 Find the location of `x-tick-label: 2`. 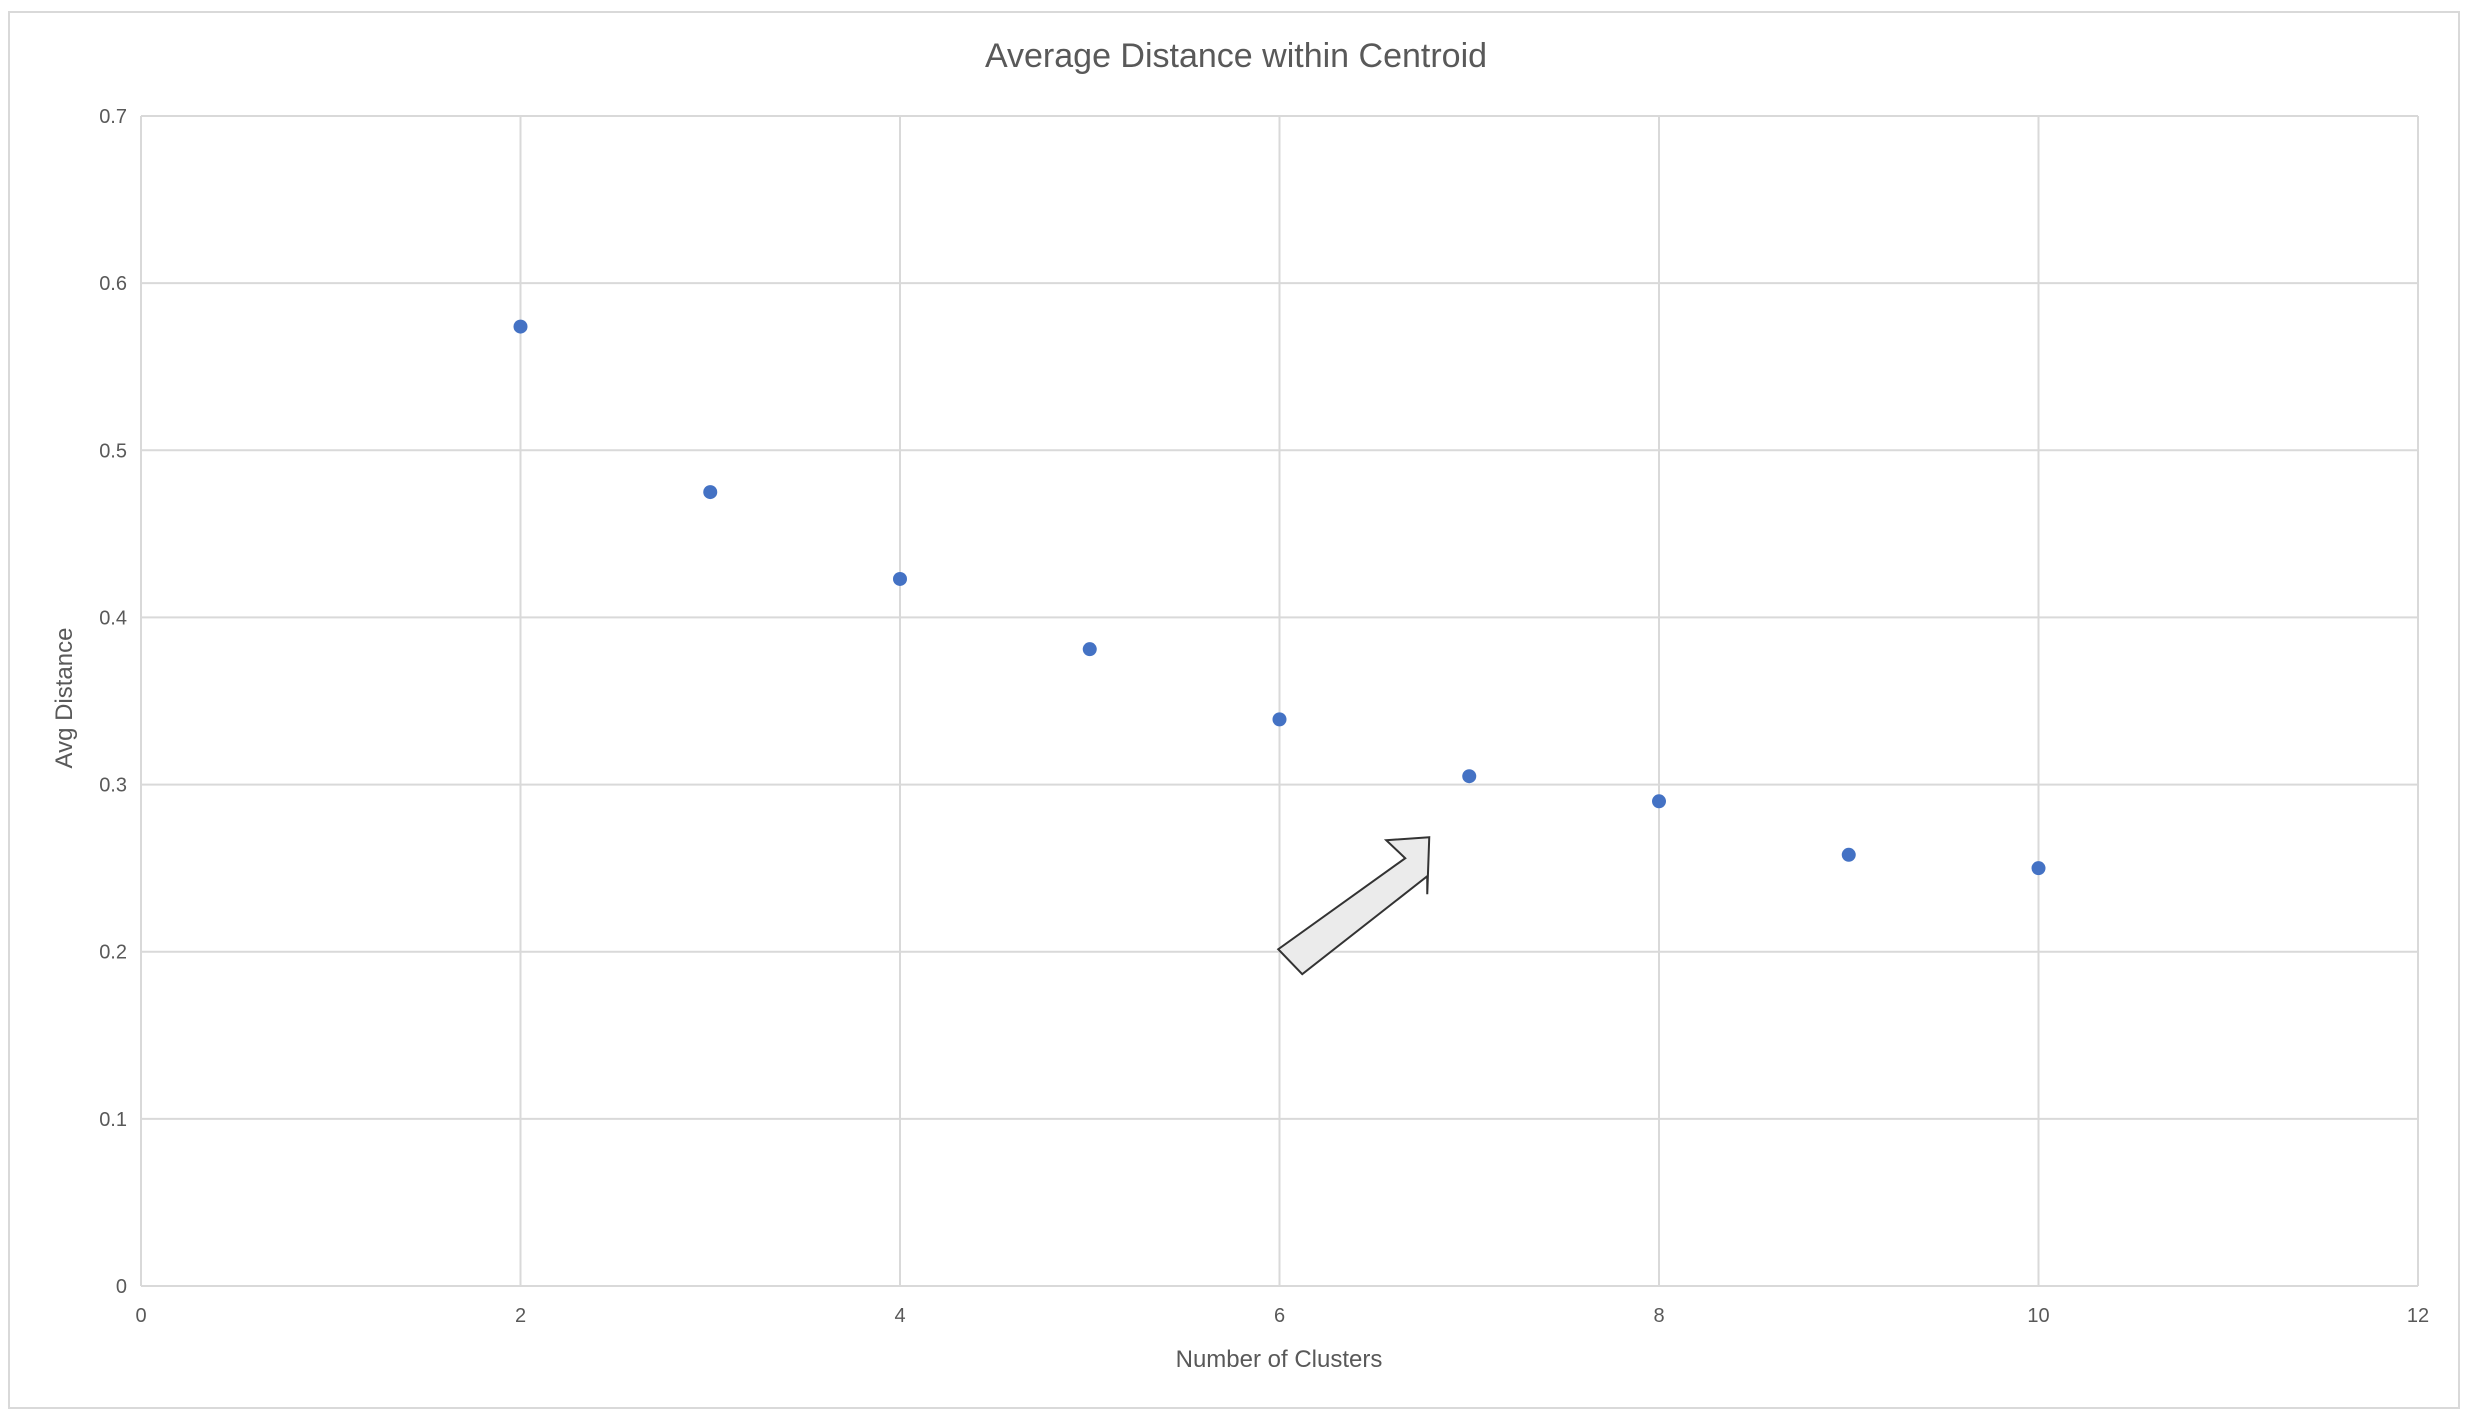

x-tick-label: 2 is located at coordinates (520, 1316).